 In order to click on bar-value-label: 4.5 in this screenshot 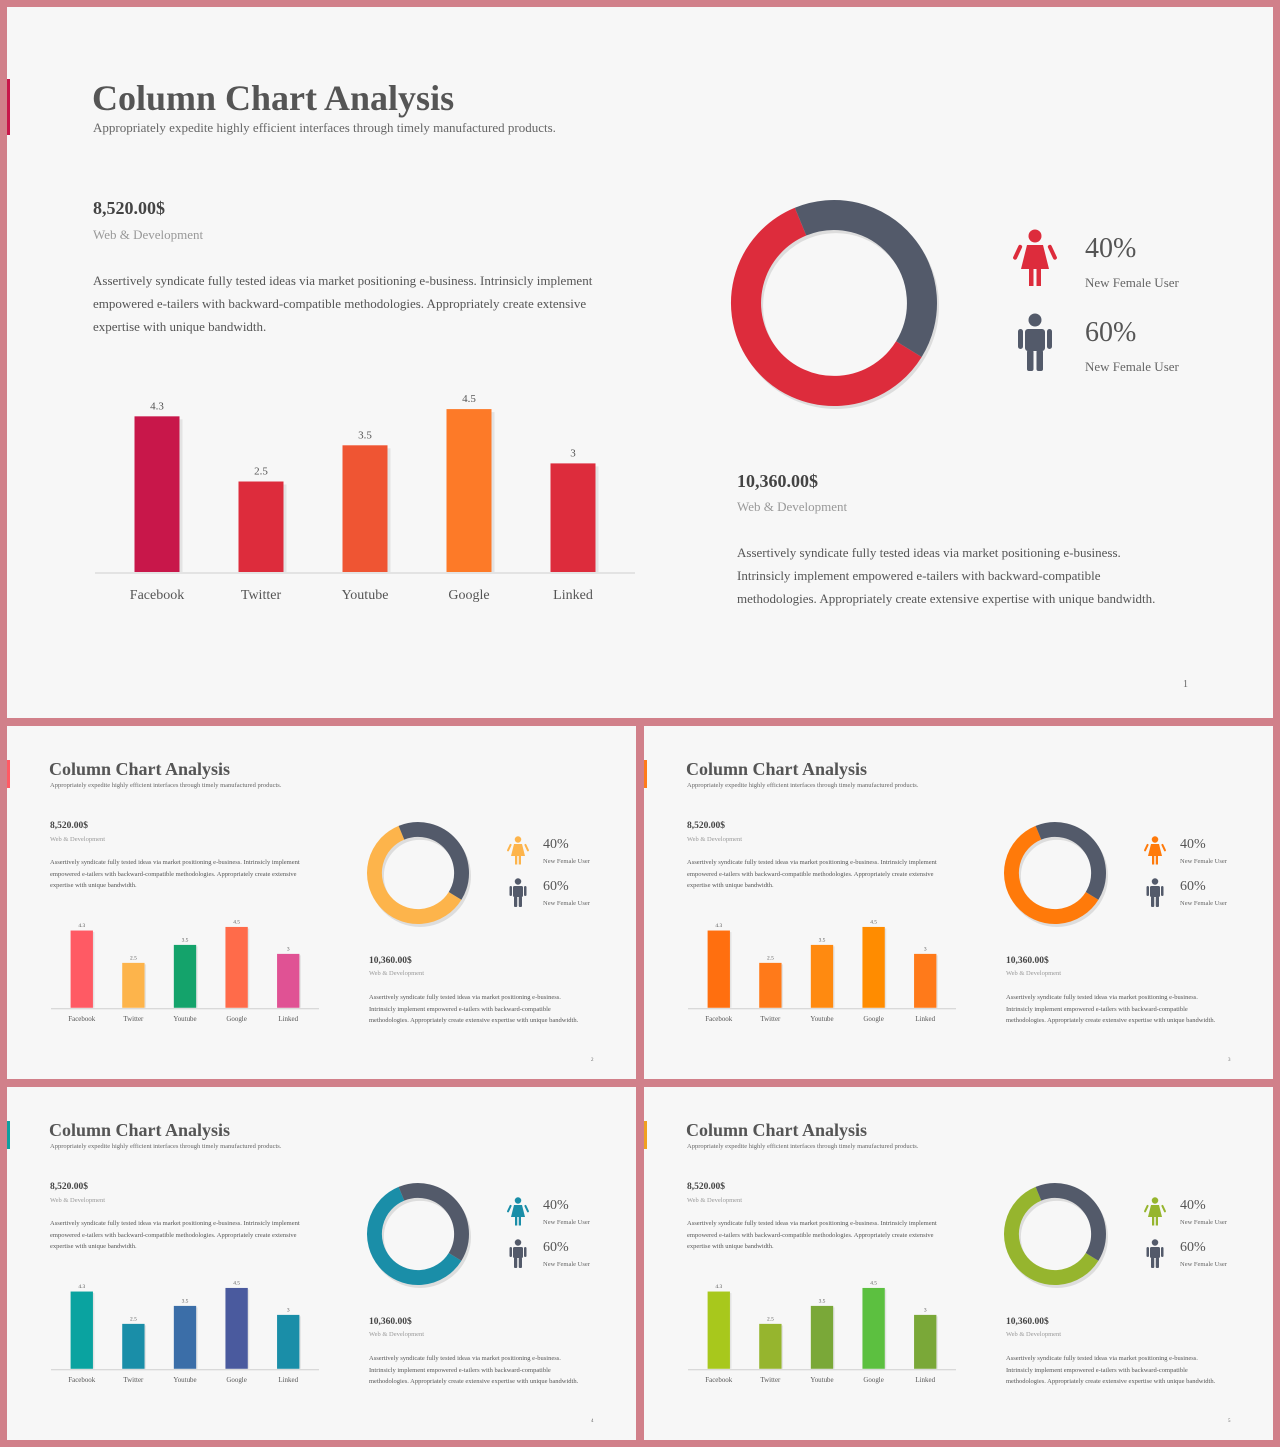, I will do `click(236, 1283)`.